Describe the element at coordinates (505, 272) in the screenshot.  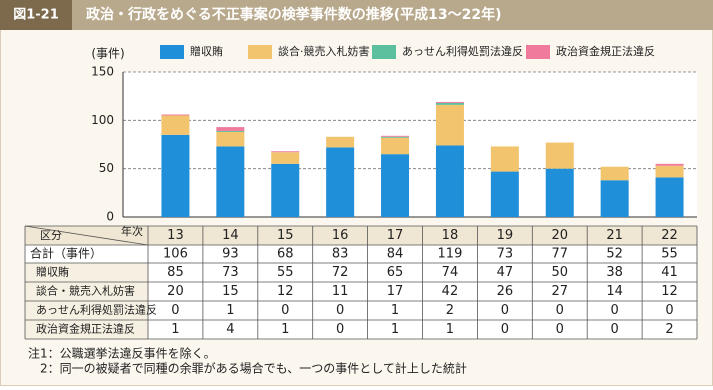
I see `value-cell: 47` at that location.